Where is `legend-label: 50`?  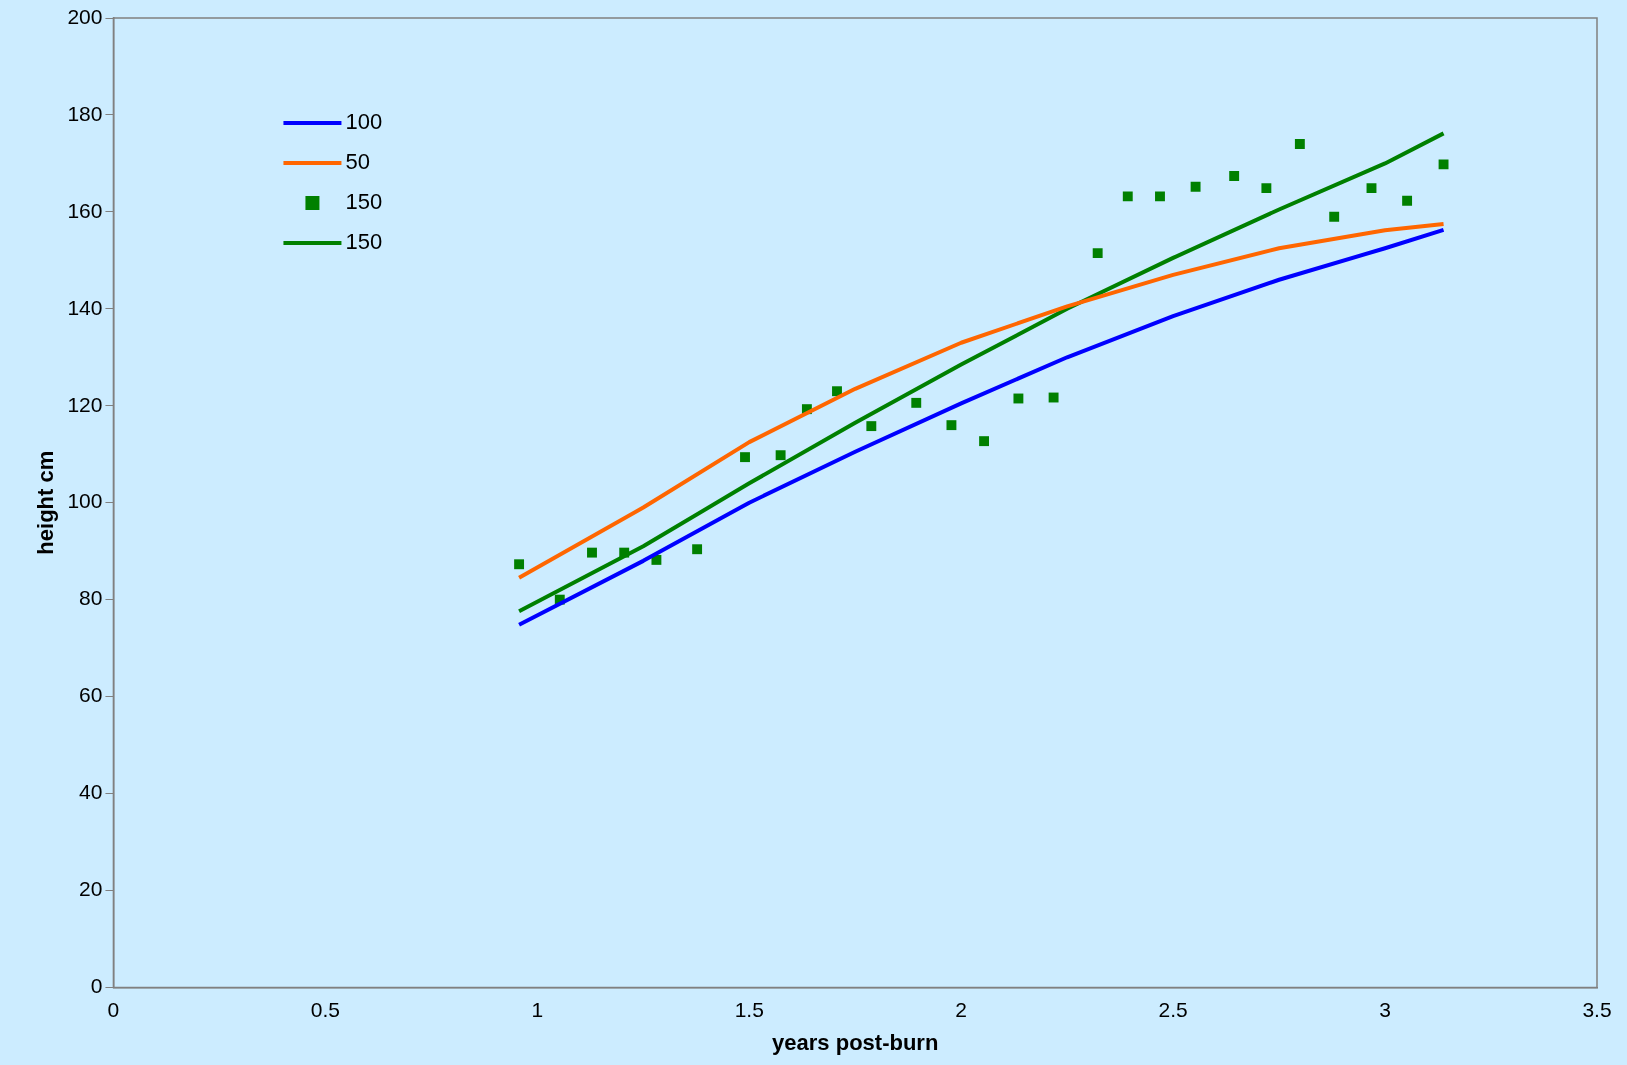 legend-label: 50 is located at coordinates (357, 162).